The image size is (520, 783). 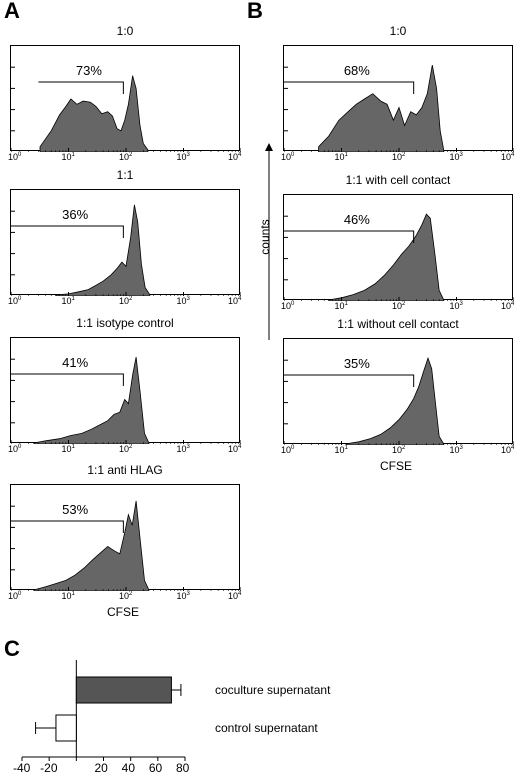 What do you see at coordinates (101, 768) in the screenshot?
I see `x-tick-label: 20` at bounding box center [101, 768].